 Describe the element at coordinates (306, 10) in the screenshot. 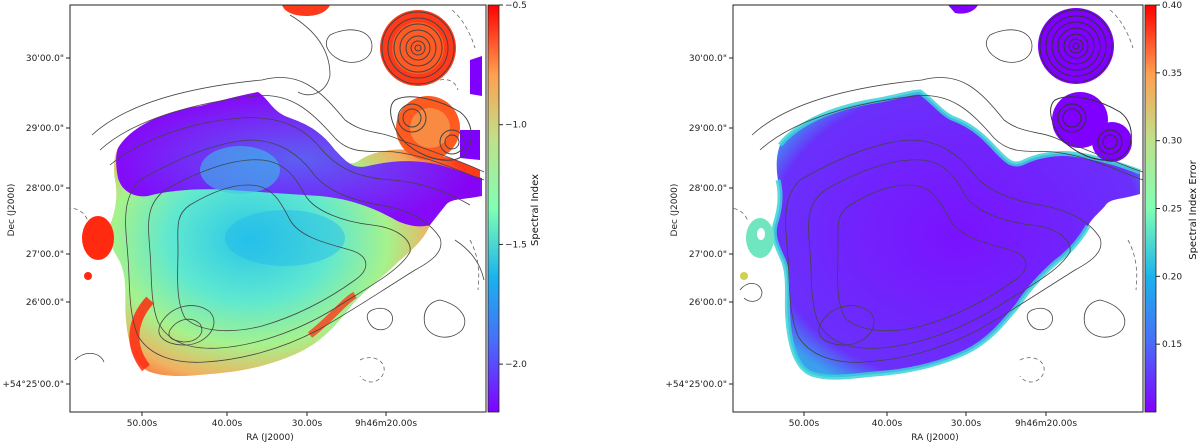

I see `p1-top-sliver` at that location.